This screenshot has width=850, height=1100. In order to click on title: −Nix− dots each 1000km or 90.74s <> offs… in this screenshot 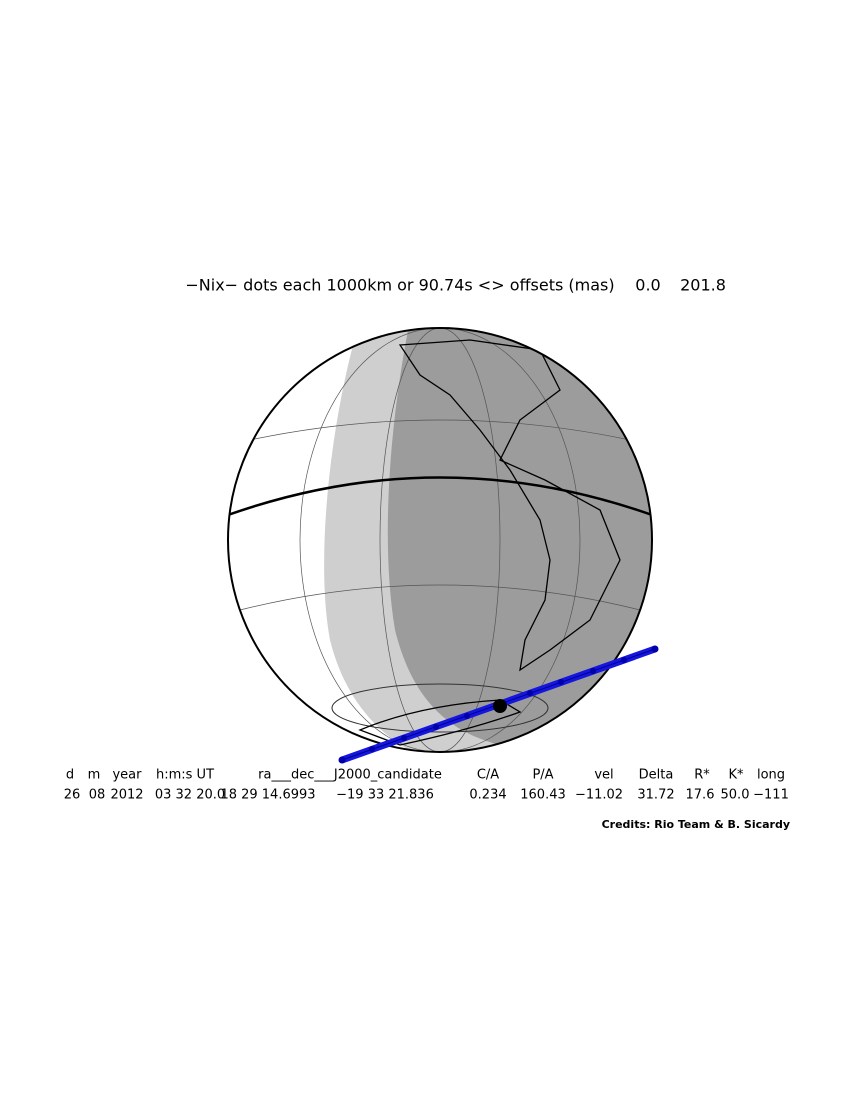, I will do `click(399, 285)`.